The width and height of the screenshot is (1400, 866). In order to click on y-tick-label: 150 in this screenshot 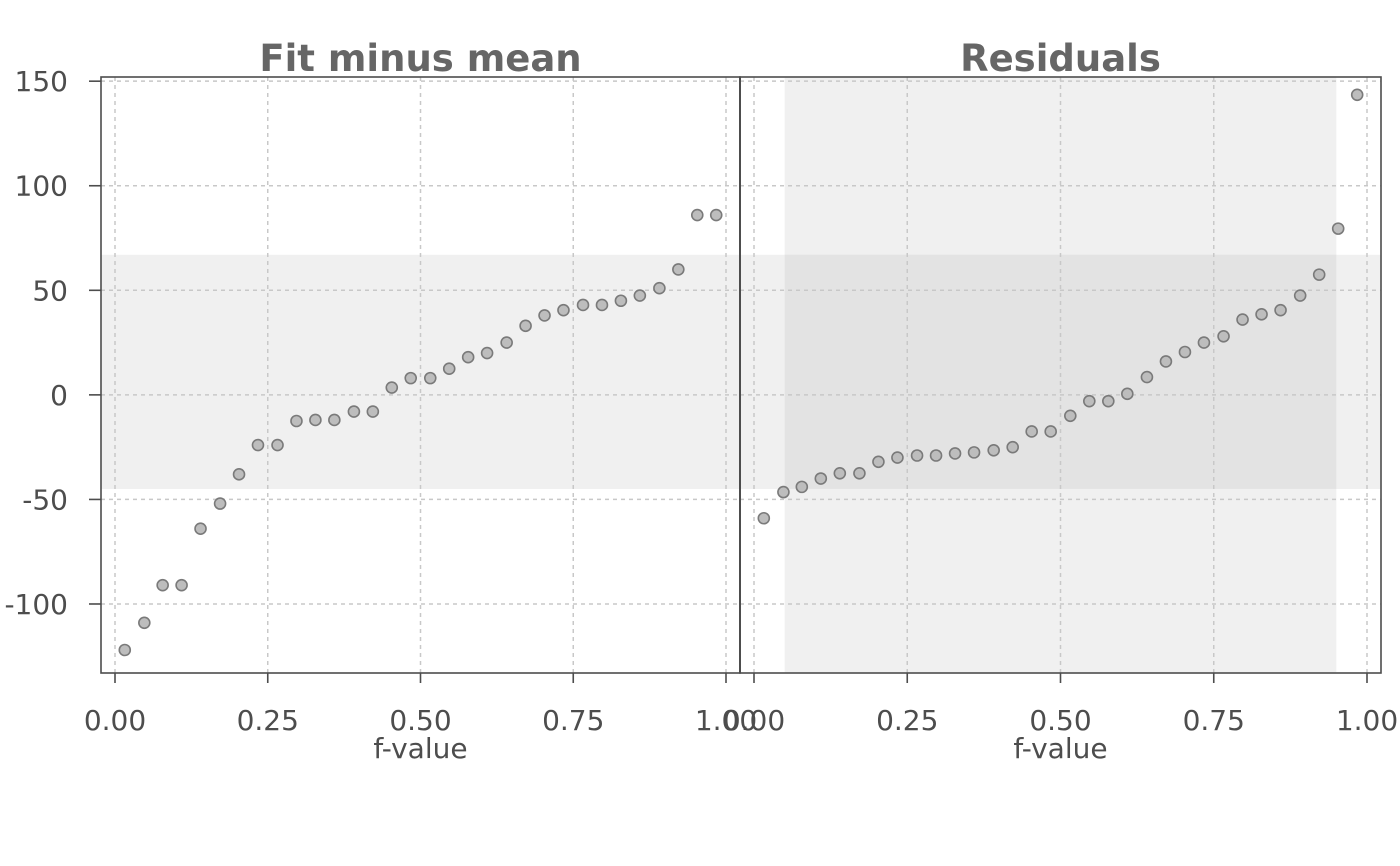, I will do `click(41, 81)`.